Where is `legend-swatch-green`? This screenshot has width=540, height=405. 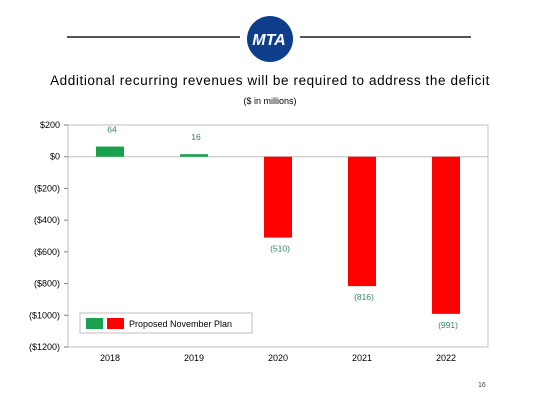 legend-swatch-green is located at coordinates (94, 323).